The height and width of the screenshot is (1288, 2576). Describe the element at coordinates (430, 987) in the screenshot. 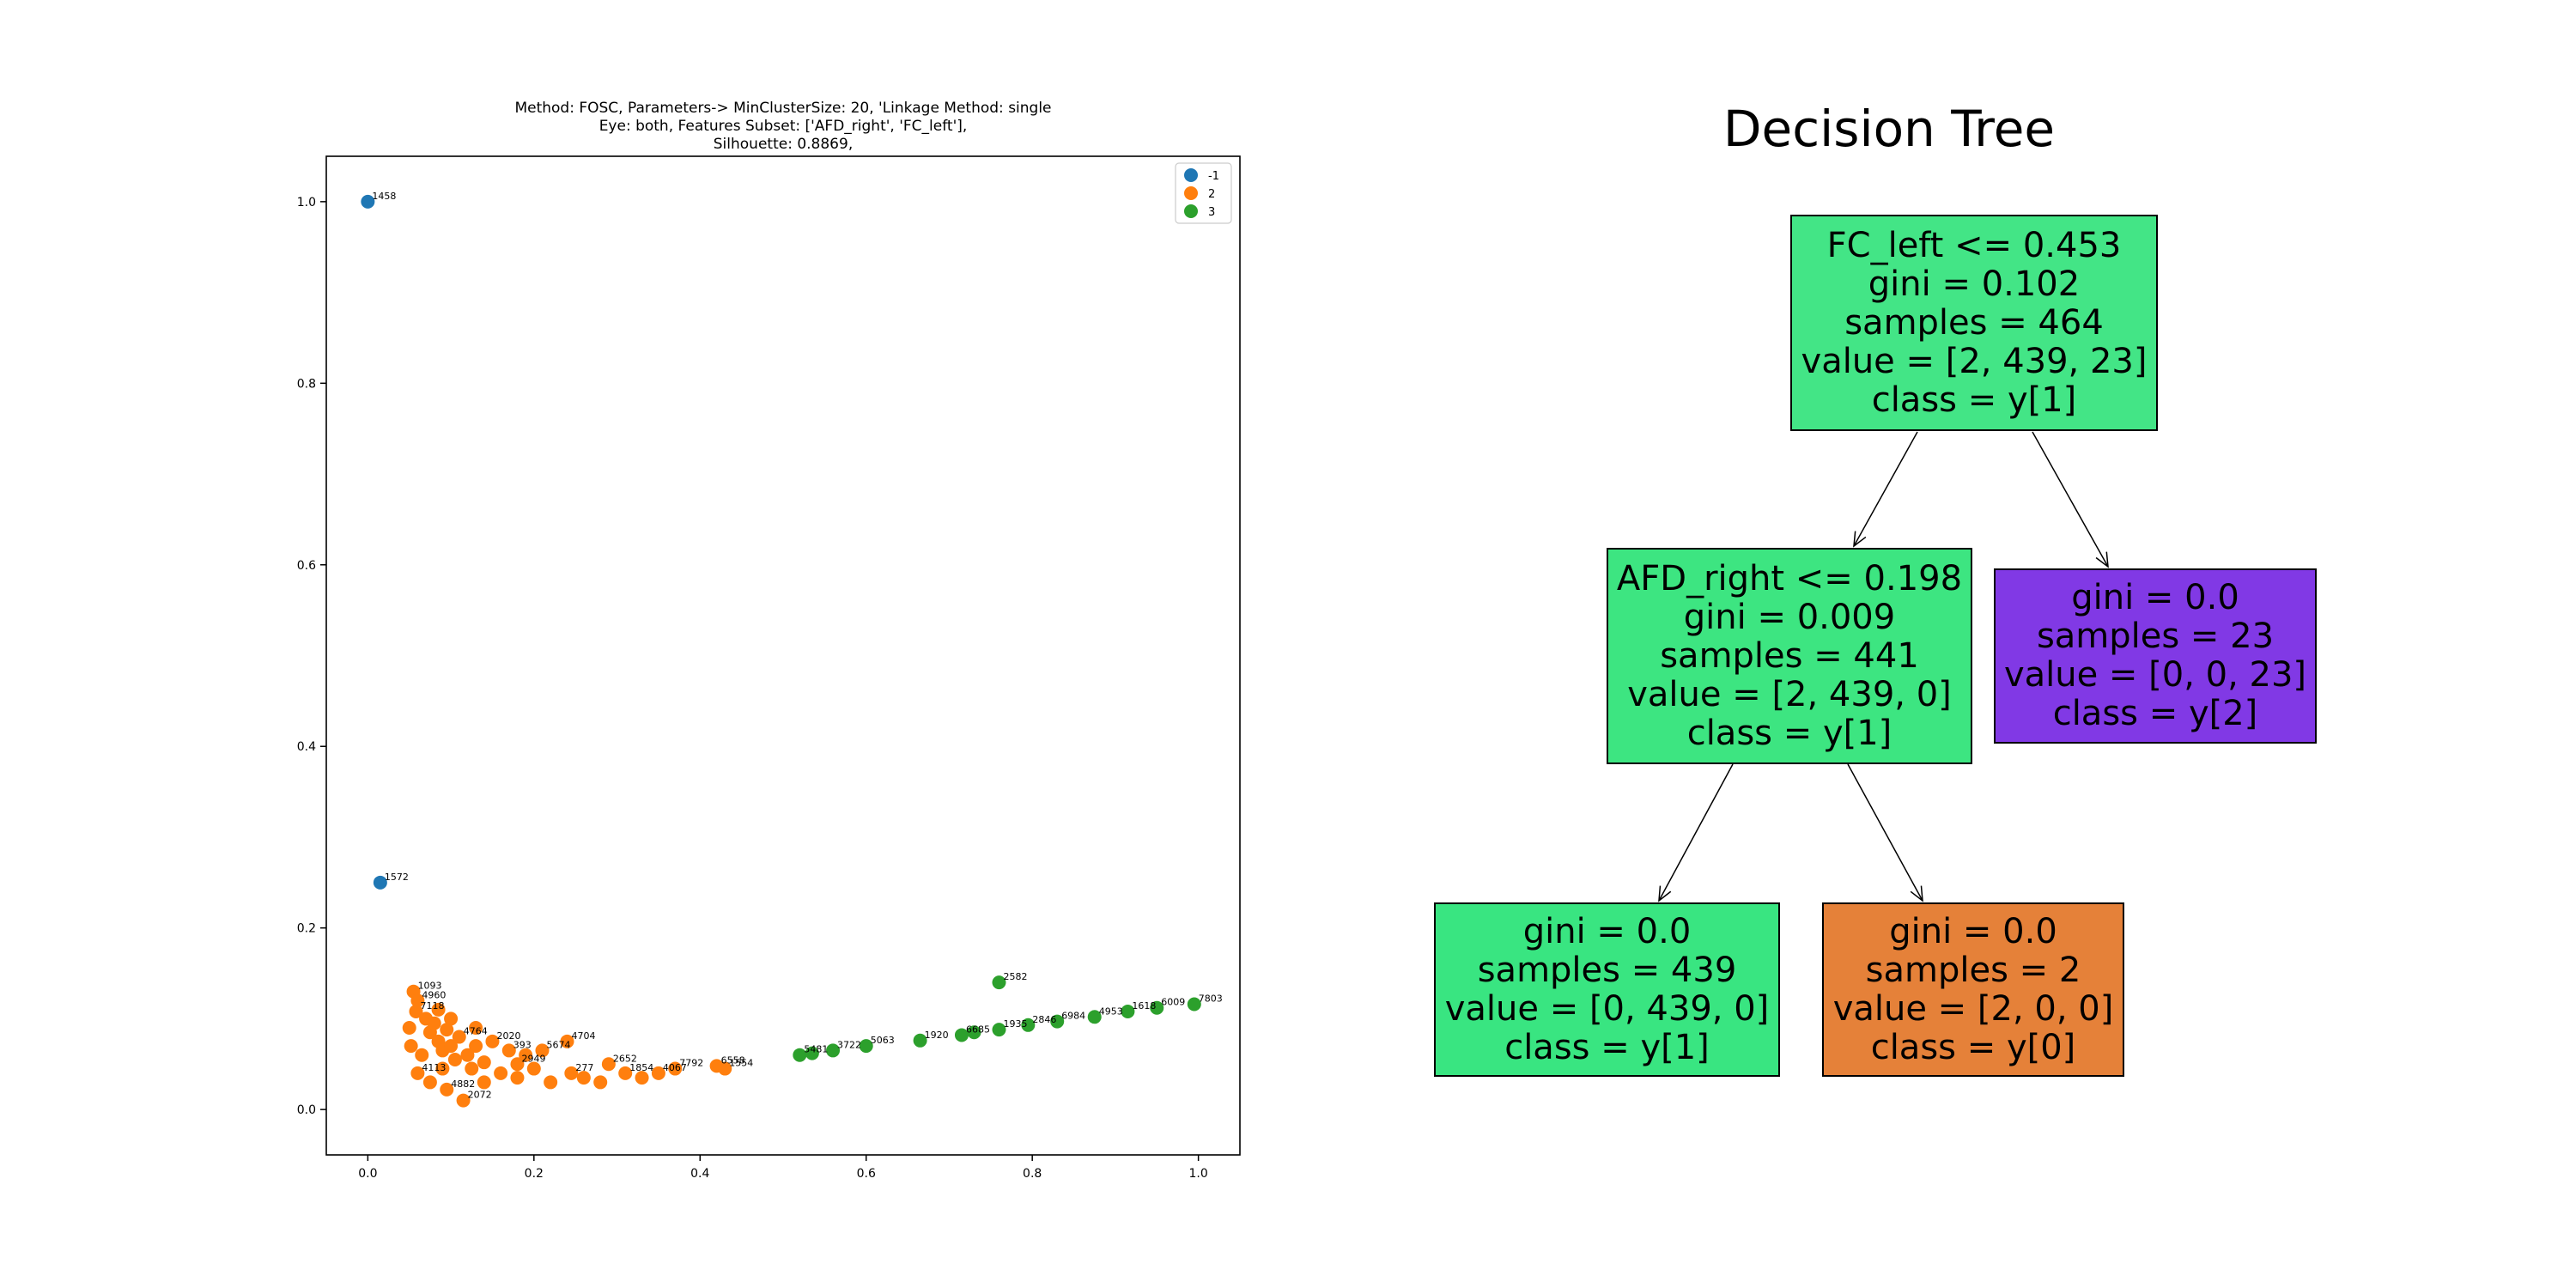

I see `point-label: 1093` at that location.